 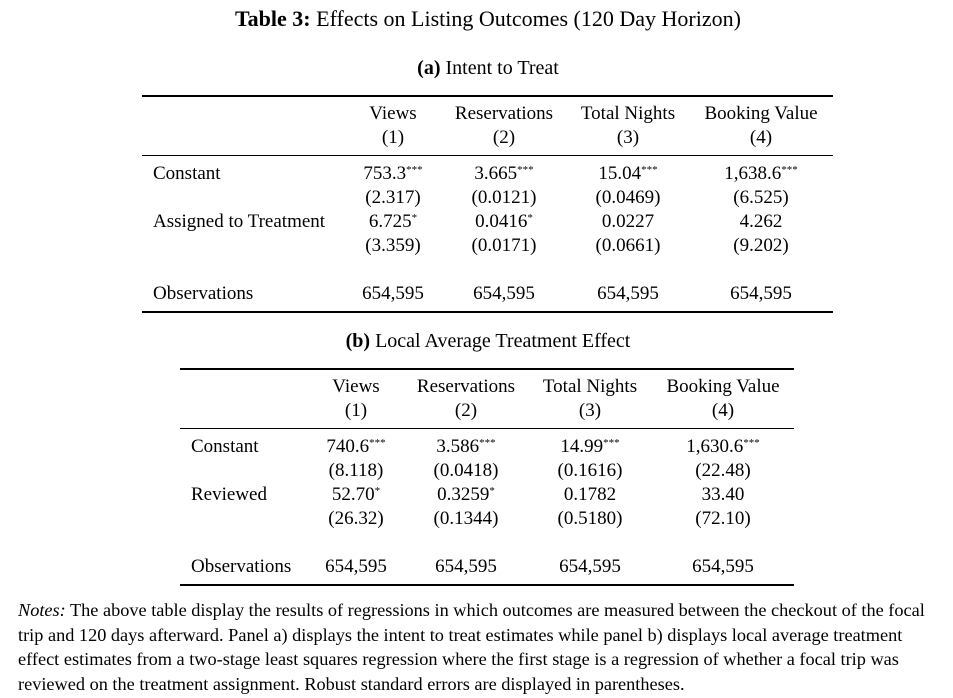 What do you see at coordinates (466, 410) in the screenshot?
I see `panel-b-col-num: (2)` at bounding box center [466, 410].